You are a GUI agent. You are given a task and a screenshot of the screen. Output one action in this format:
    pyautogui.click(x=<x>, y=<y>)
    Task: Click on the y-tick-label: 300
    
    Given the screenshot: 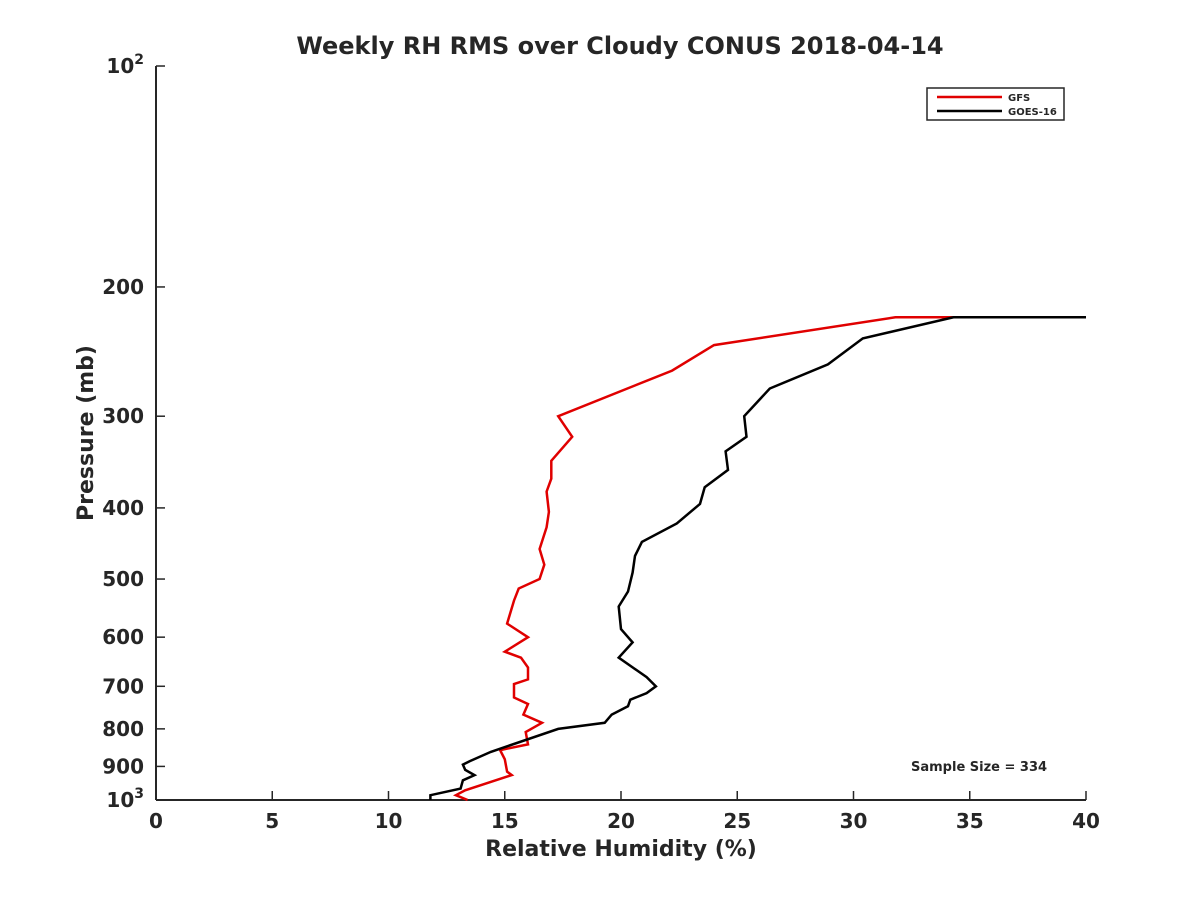 What is the action you would take?
    pyautogui.click(x=123, y=416)
    